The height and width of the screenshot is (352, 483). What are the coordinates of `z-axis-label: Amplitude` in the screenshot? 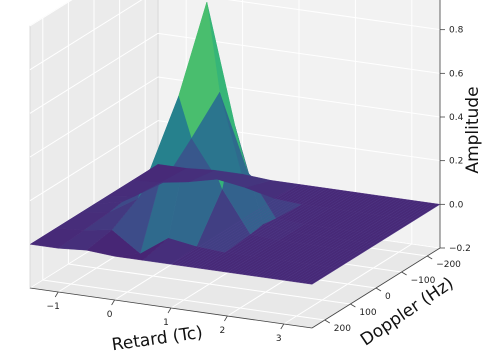 It's located at (473, 129).